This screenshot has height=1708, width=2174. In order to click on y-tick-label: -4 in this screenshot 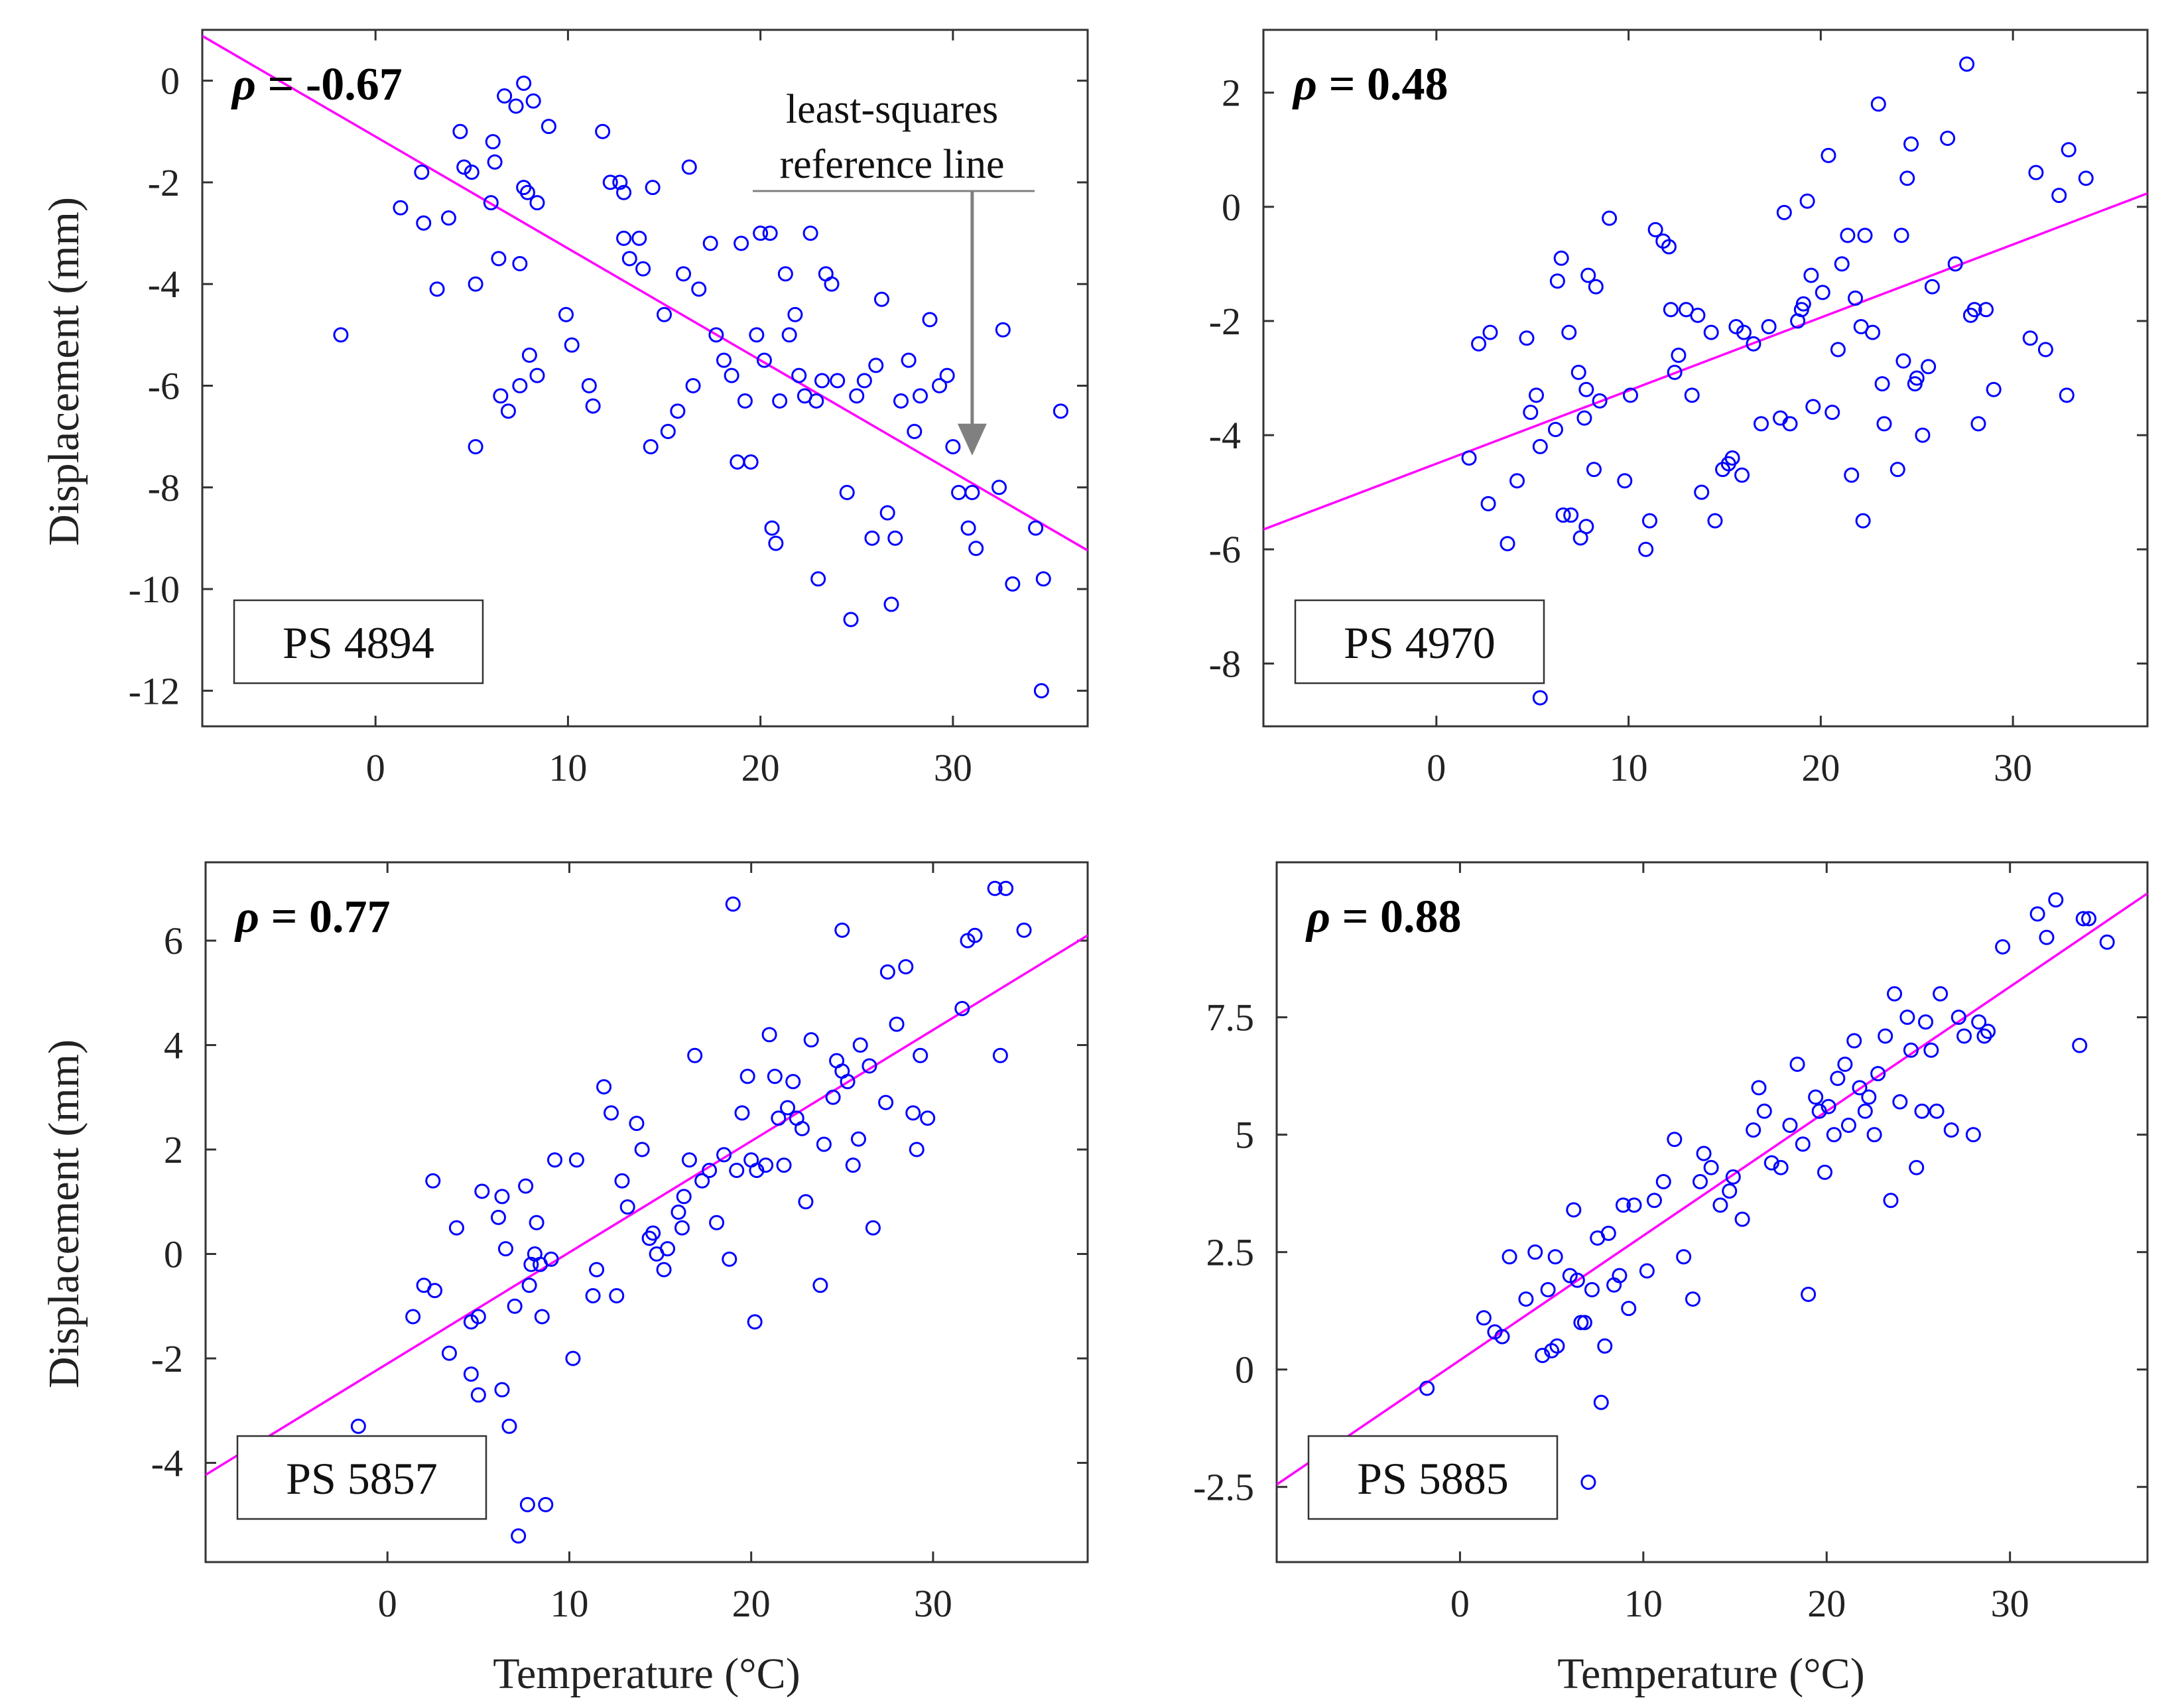, I will do `click(1225, 435)`.